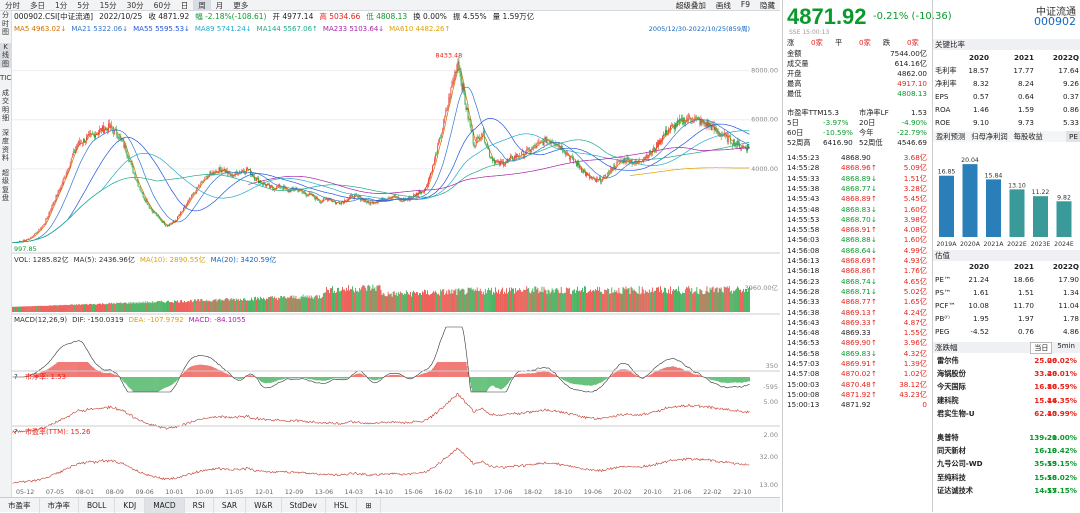 Image resolution: width=1080 pixels, height=513 pixels. What do you see at coordinates (20, 505) in the screenshot?
I see `indicator-tab: 市盈率` at bounding box center [20, 505].